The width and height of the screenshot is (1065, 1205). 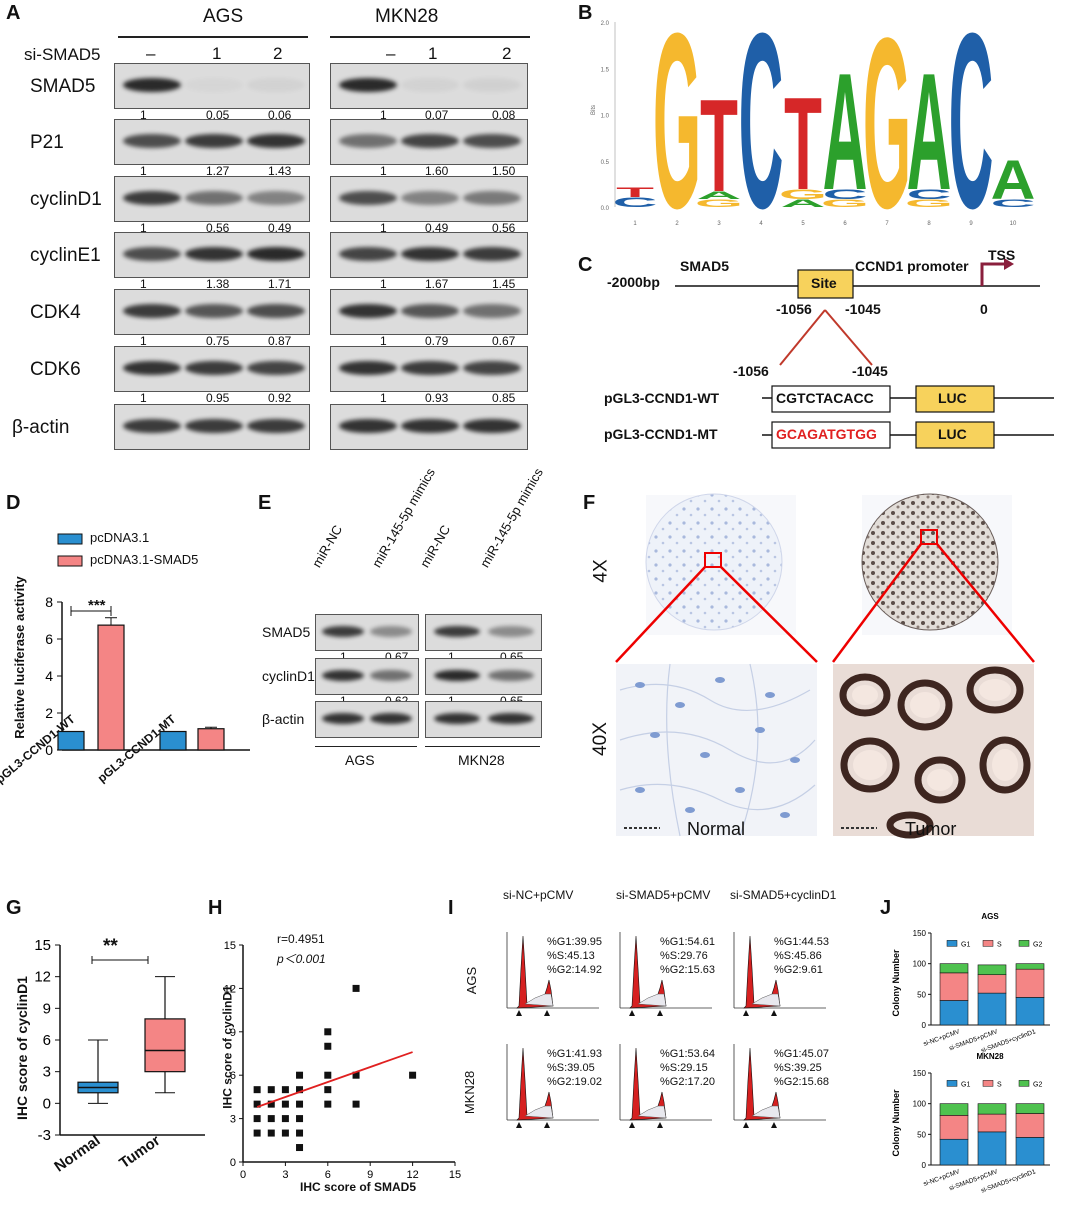 What do you see at coordinates (47, 1040) in the screenshot?
I see `g-ticklabel-3: 6` at bounding box center [47, 1040].